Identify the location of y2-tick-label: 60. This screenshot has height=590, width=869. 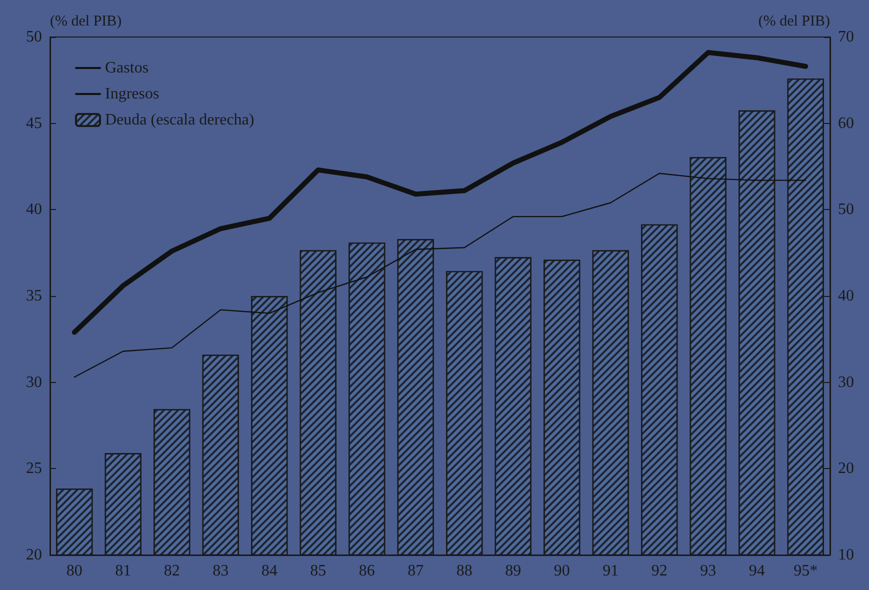
(846, 123).